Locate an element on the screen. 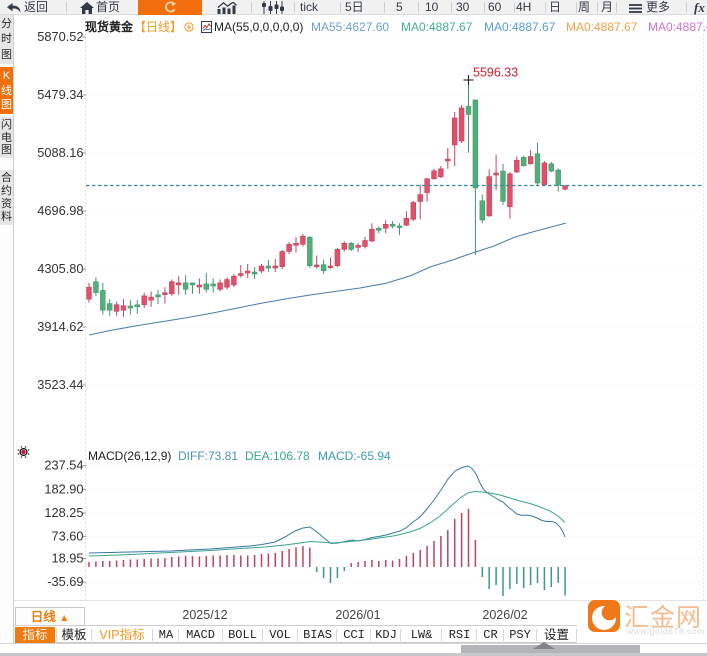  svg-text: 182.90 is located at coordinates (63, 488).